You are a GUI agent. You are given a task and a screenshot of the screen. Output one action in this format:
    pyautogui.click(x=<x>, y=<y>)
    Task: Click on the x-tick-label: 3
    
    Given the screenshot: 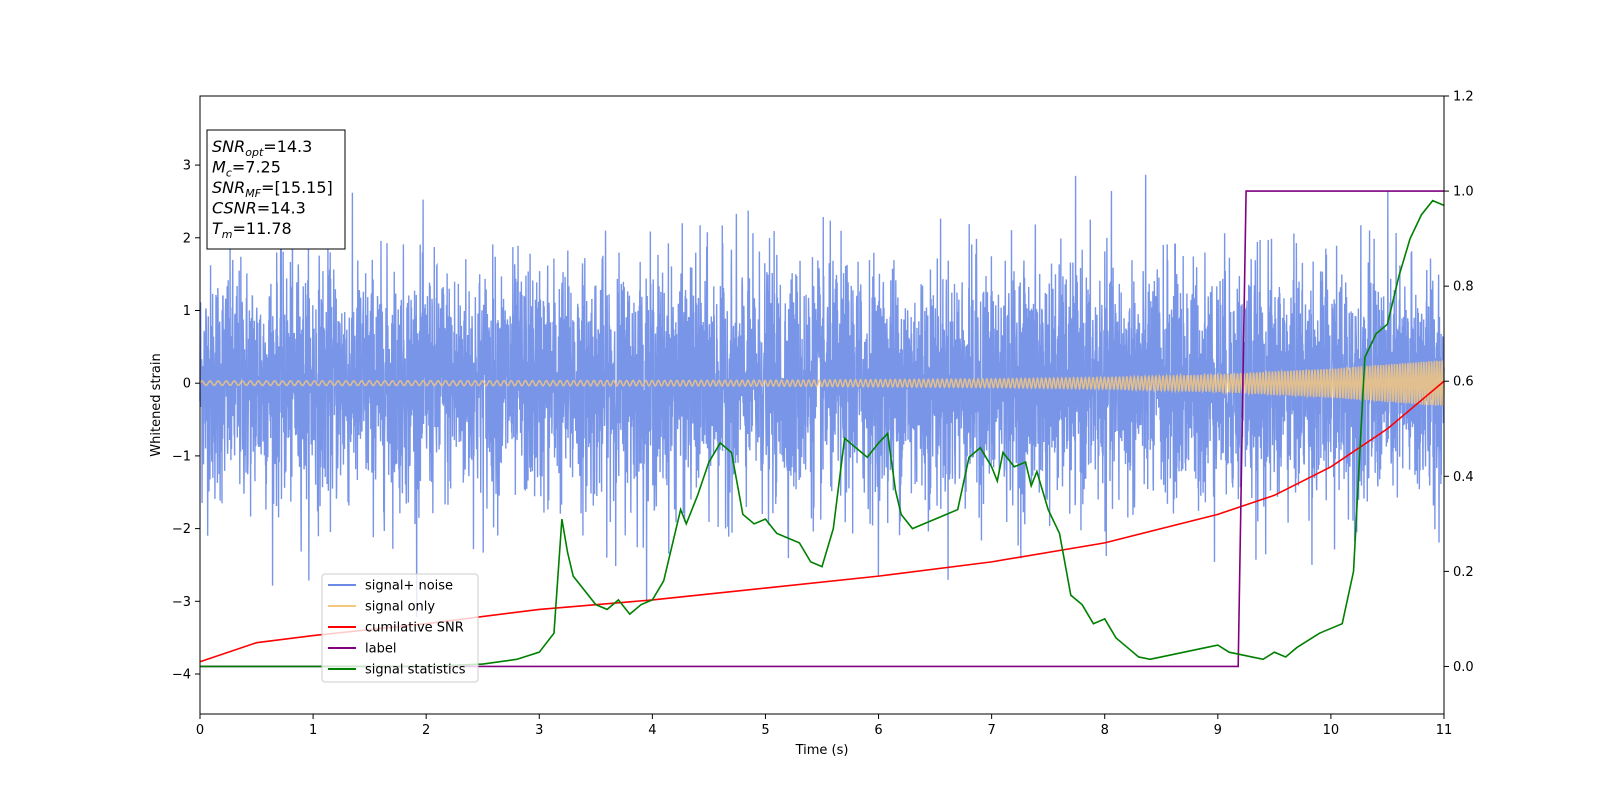 What is the action you would take?
    pyautogui.click(x=539, y=730)
    